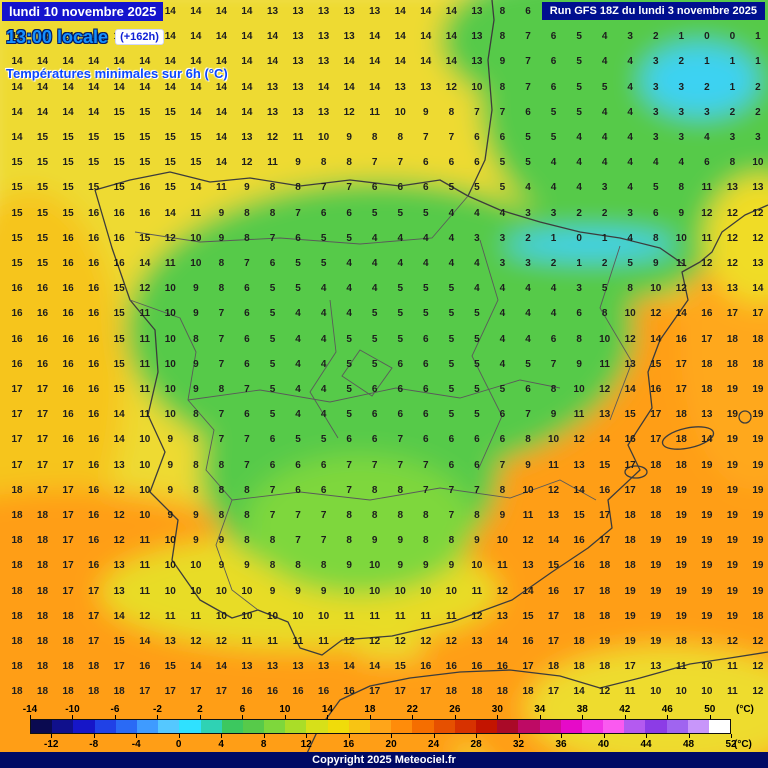 Image resolution: width=768 pixels, height=768 pixels. I want to click on temp-value: 0, so click(579, 238).